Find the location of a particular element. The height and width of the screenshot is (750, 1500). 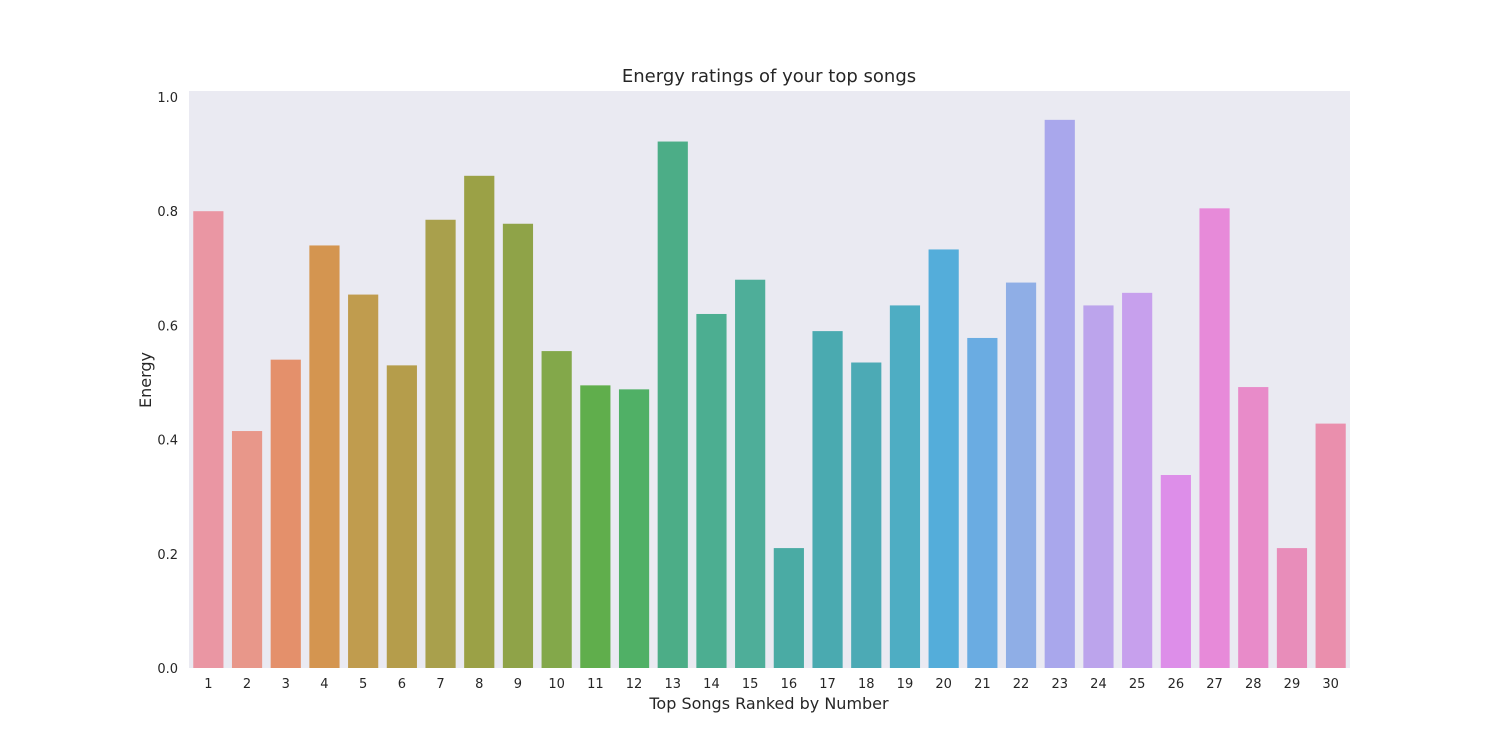

x-tick-label: 22 is located at coordinates (1021, 684).